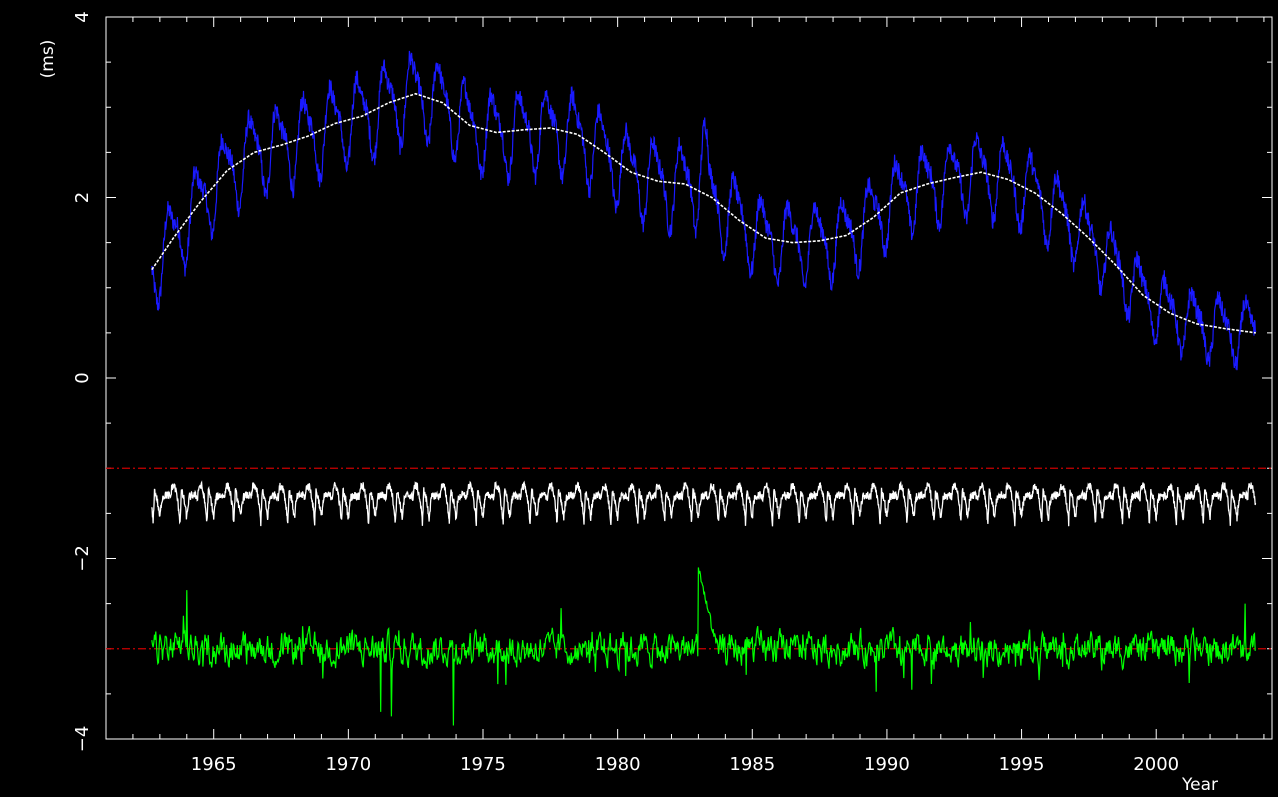 This screenshot has width=1278, height=797. I want to click on y-tick-label: −4, so click(82, 739).